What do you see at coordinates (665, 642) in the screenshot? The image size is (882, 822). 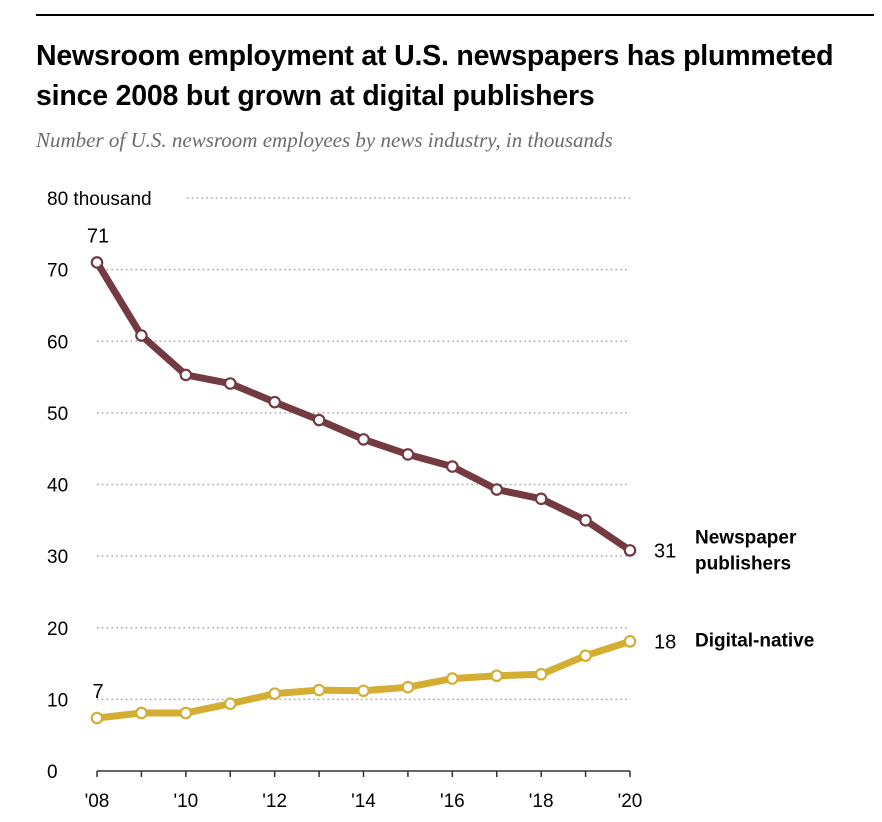 I see `digital-native-end-label: 18` at bounding box center [665, 642].